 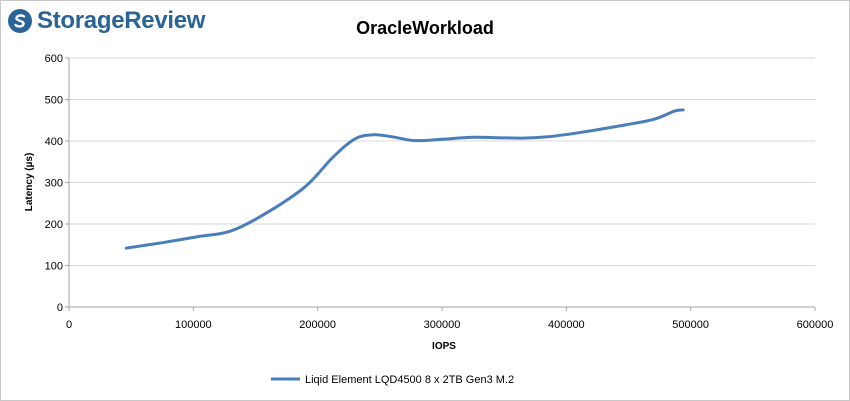 I want to click on y-tick-label: 400, so click(x=54, y=142).